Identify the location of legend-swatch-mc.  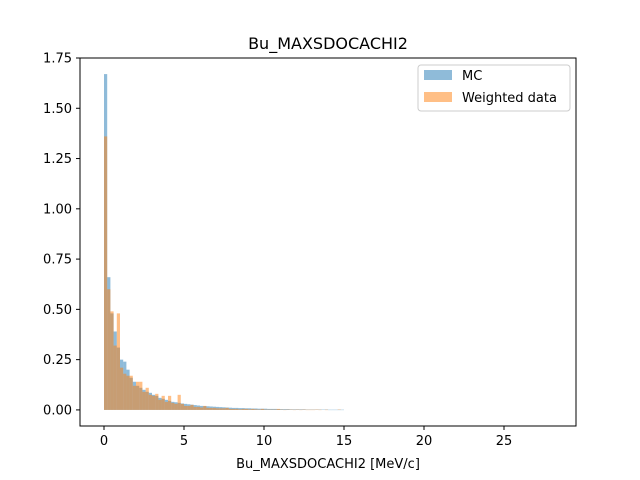
(438, 75).